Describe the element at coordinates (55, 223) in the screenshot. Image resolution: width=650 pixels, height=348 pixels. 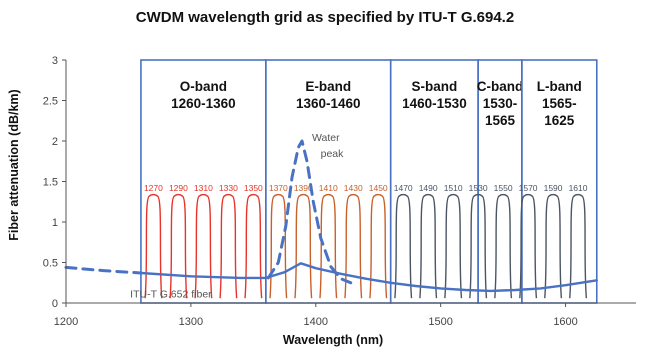
I see `y-tick-label: 1` at that location.